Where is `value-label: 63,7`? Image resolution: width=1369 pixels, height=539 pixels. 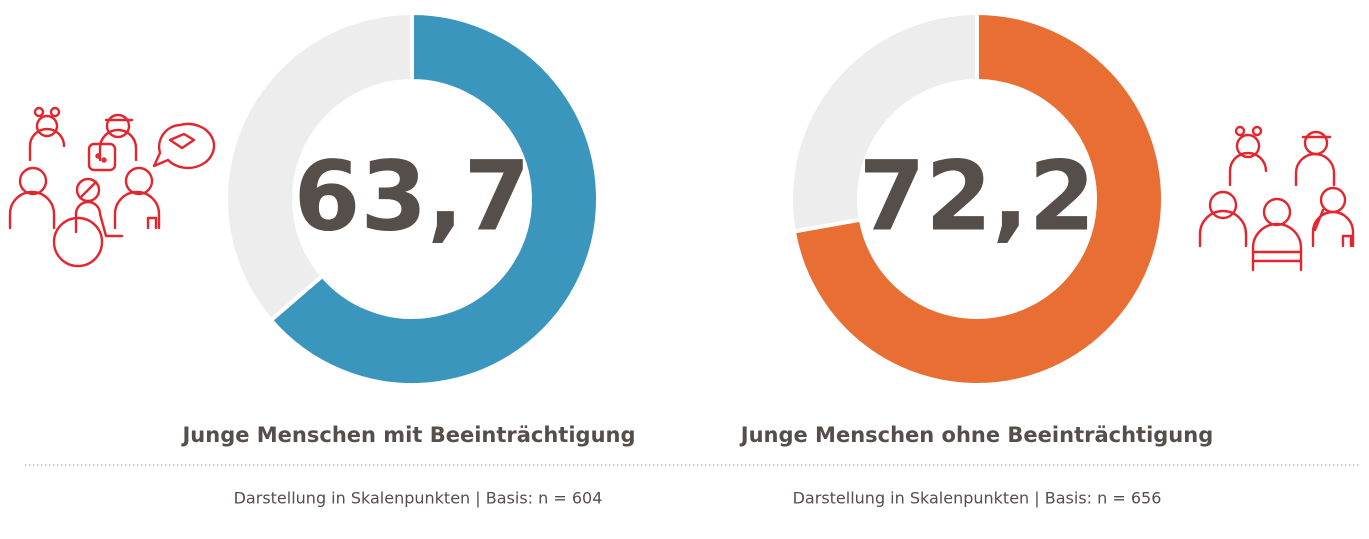 value-label: 63,7 is located at coordinates (412, 196).